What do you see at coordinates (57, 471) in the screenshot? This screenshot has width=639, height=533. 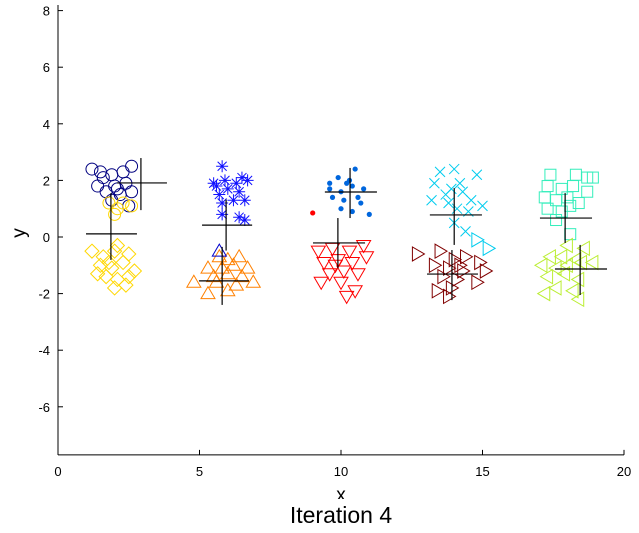 I see `x-tick-label: 0` at bounding box center [57, 471].